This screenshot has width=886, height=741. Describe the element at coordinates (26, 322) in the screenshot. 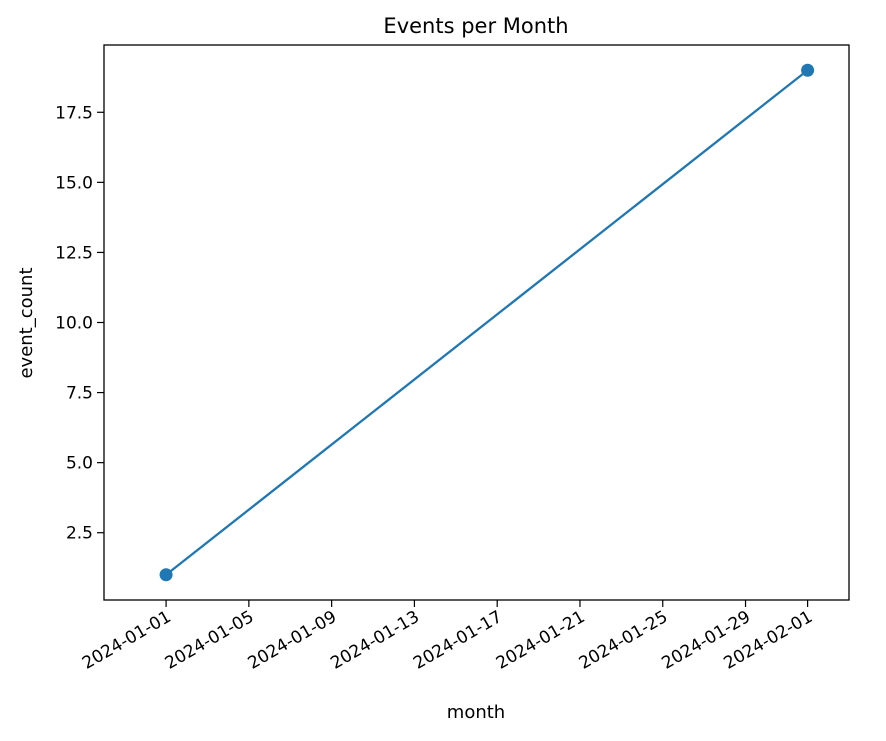

I see `y-axis-label: event_count` at that location.